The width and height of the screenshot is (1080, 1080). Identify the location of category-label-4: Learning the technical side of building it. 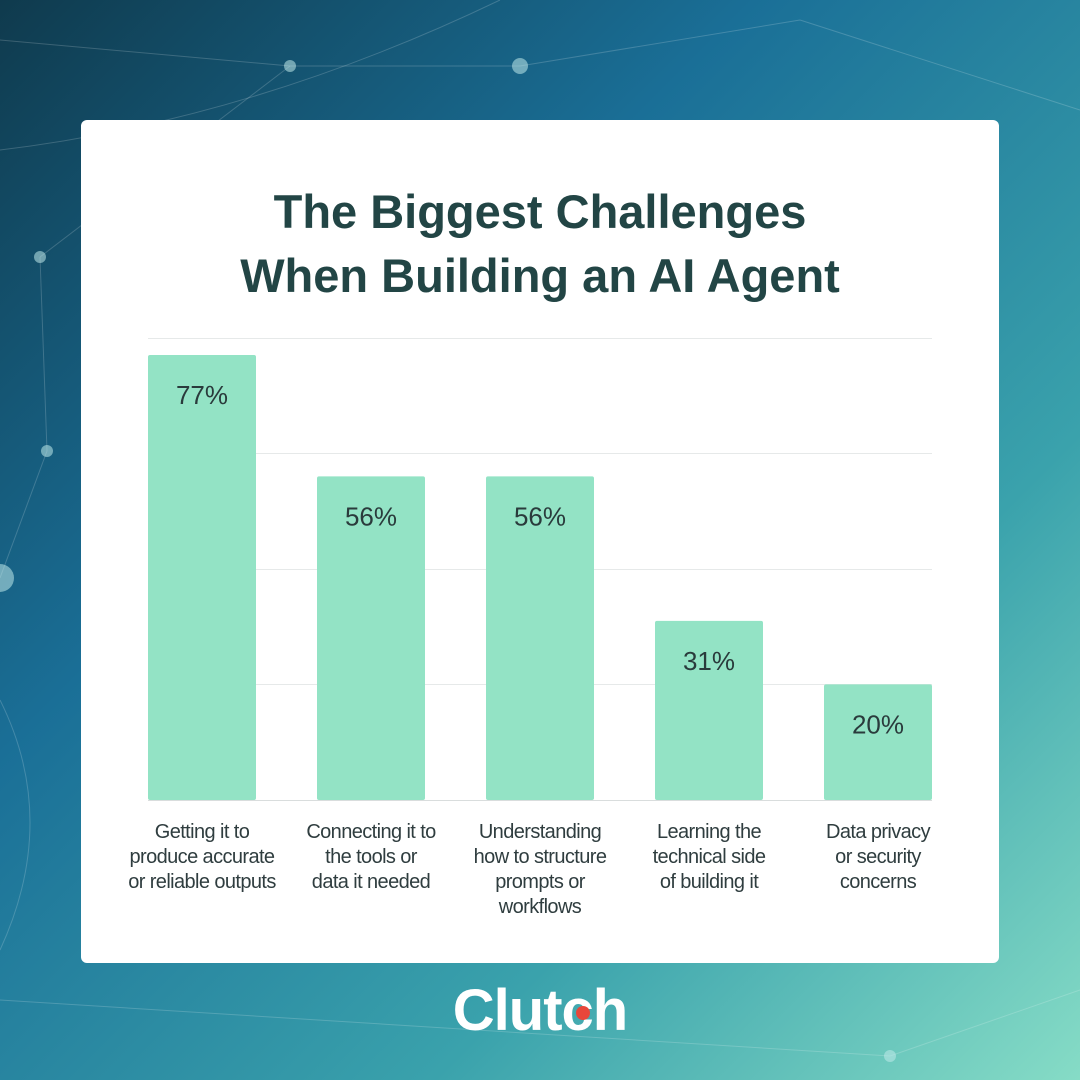
(709, 857).